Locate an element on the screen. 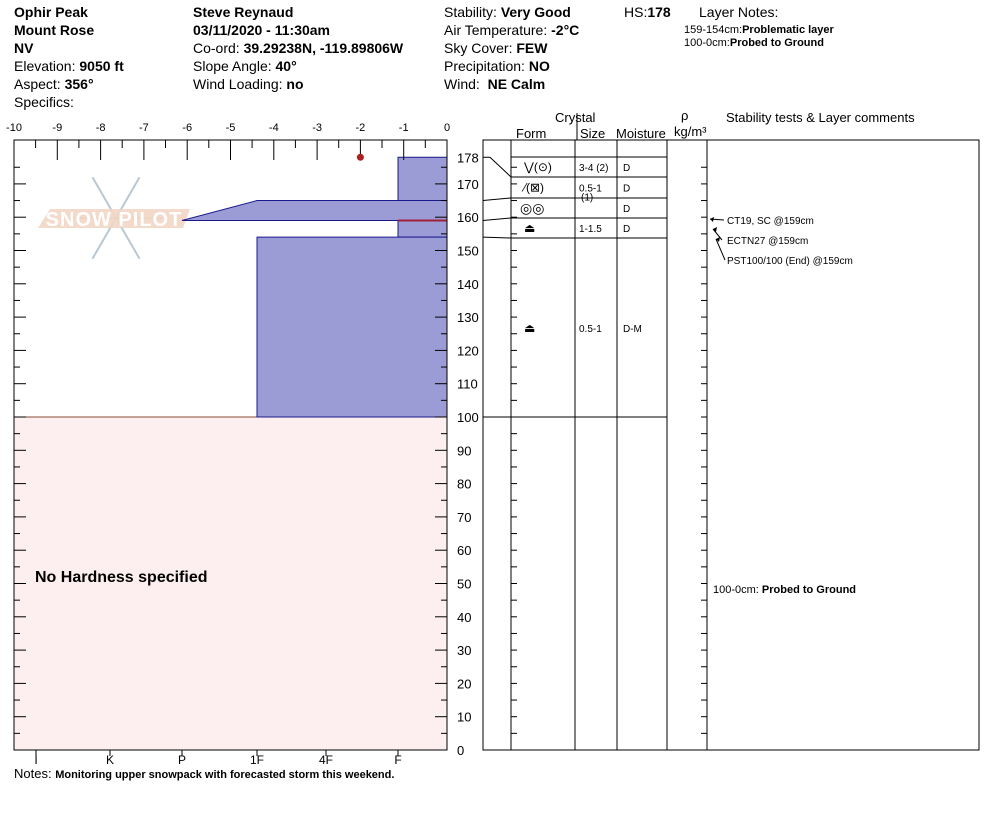  no-hardness-text: No Hardness specified is located at coordinates (121, 577).